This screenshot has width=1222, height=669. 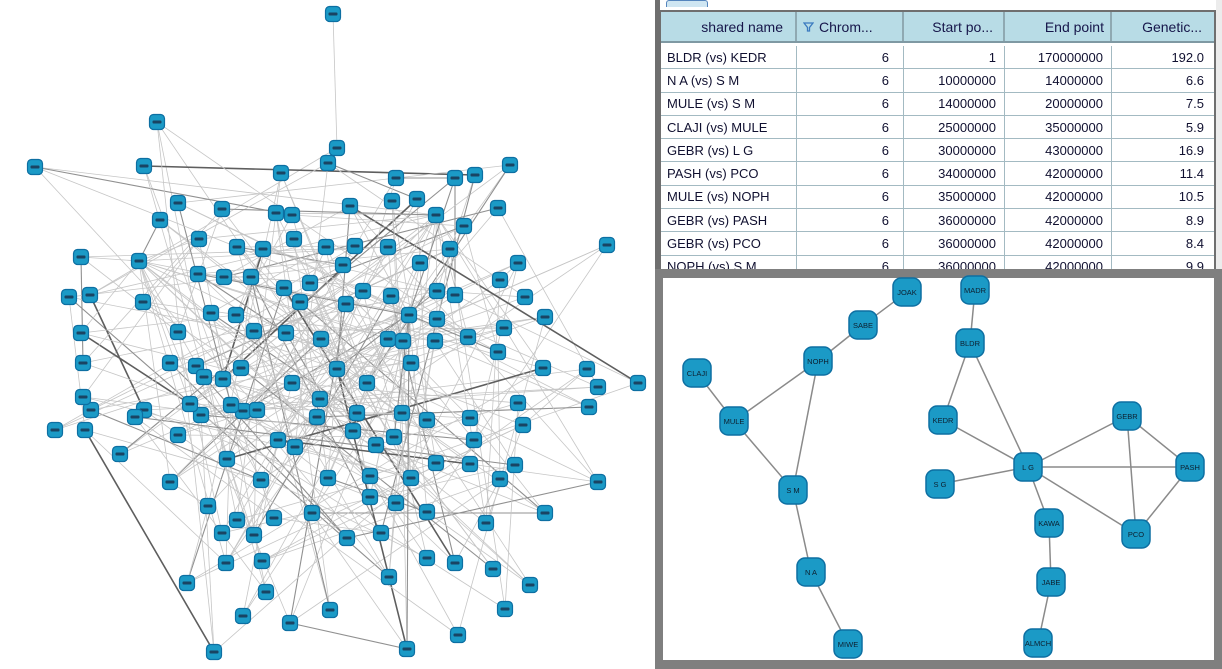 What do you see at coordinates (729, 197) in the screenshot?
I see `cell-shared-name: MULE (vs) NOPH` at bounding box center [729, 197].